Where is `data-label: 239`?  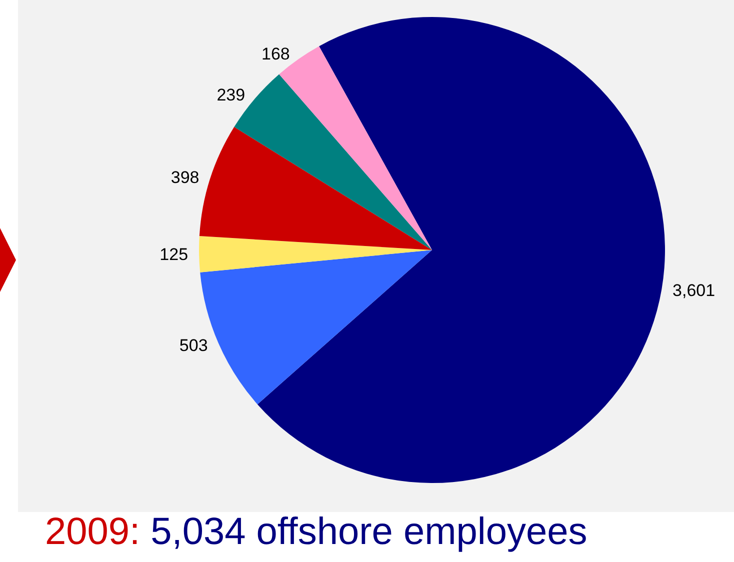 data-label: 239 is located at coordinates (231, 94).